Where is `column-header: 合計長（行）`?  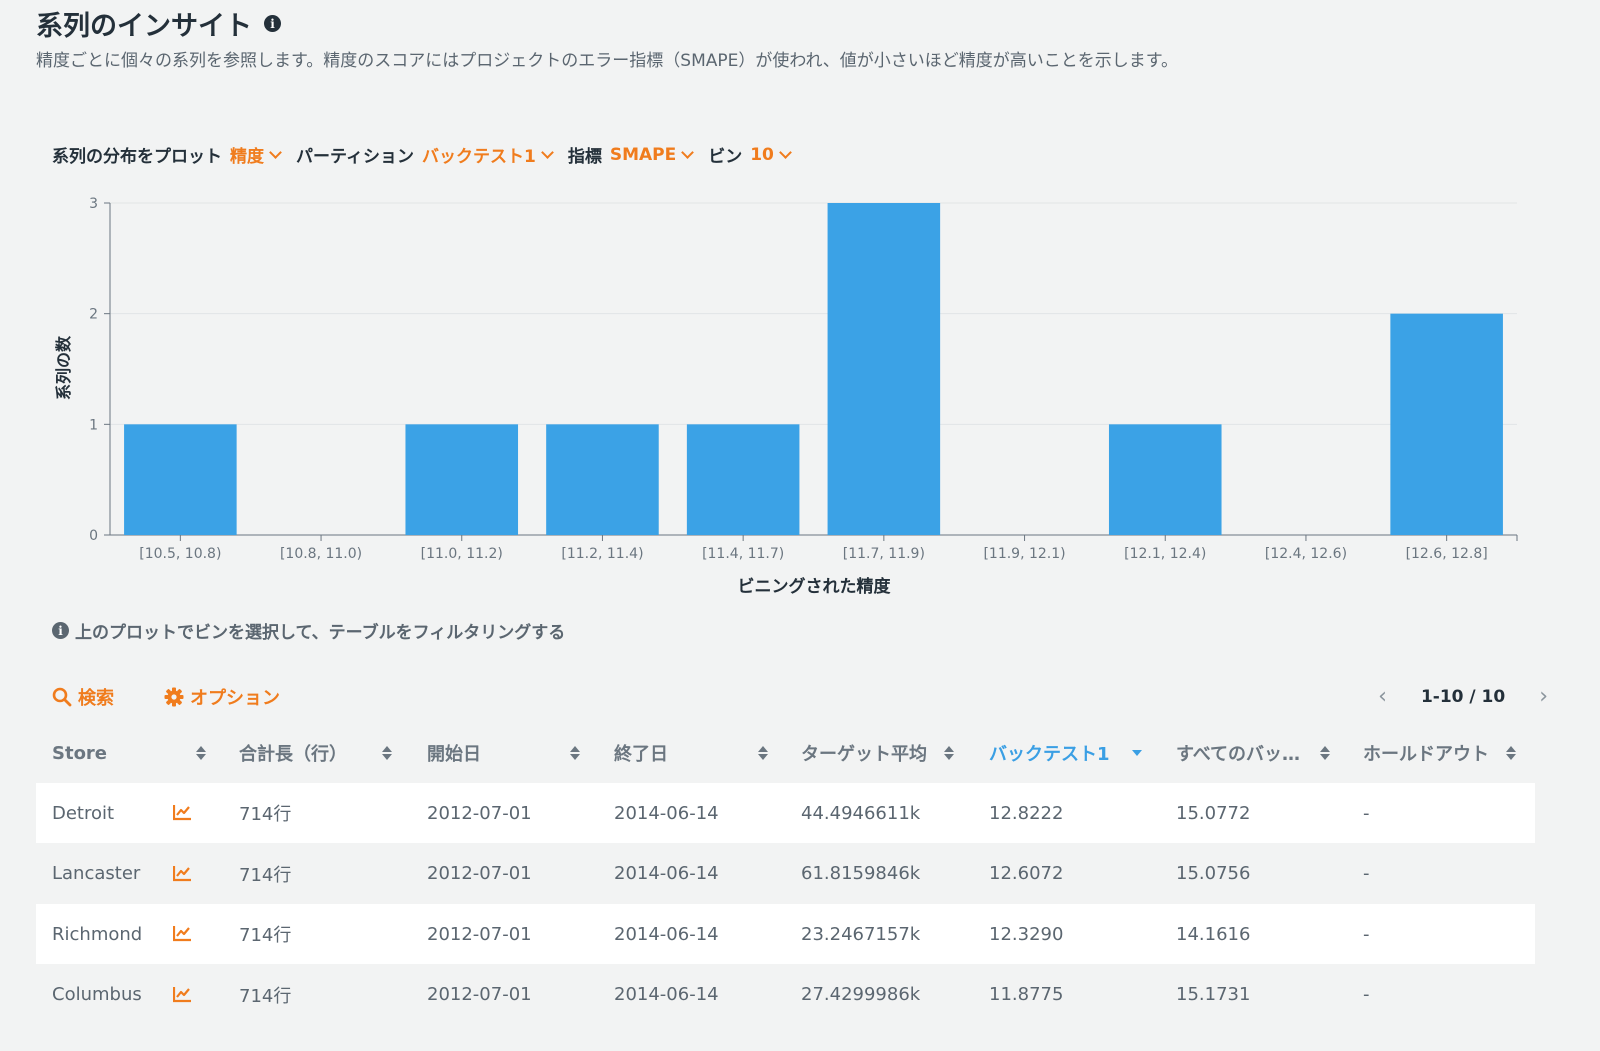
column-header: 合計長（行） is located at coordinates (316, 753).